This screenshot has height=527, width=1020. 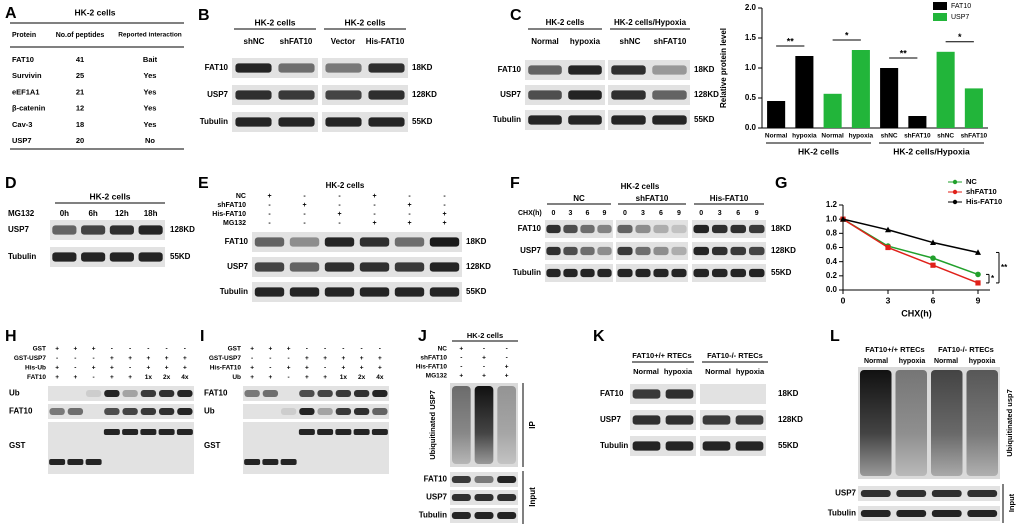 What do you see at coordinates (204, 15) in the screenshot?
I see `panel-letter: B` at bounding box center [204, 15].